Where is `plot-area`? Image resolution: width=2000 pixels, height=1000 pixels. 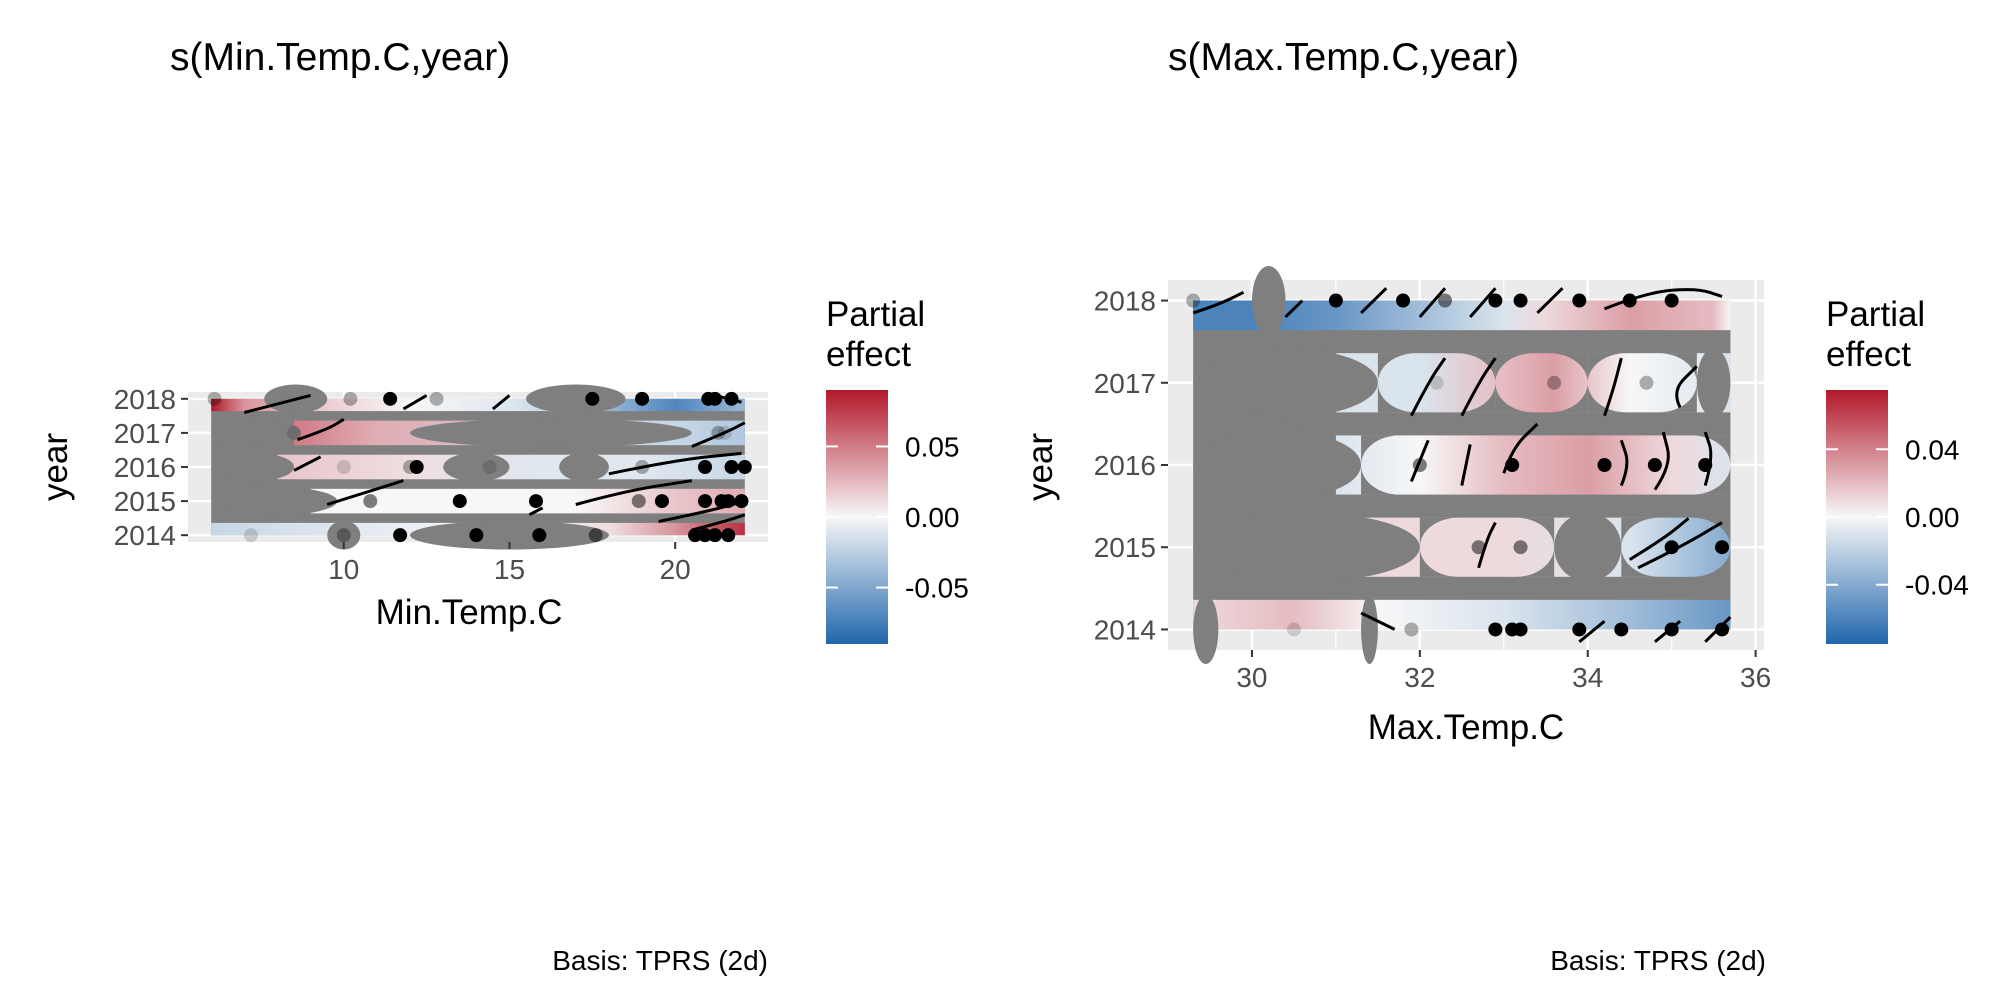 plot-area is located at coordinates (478, 467).